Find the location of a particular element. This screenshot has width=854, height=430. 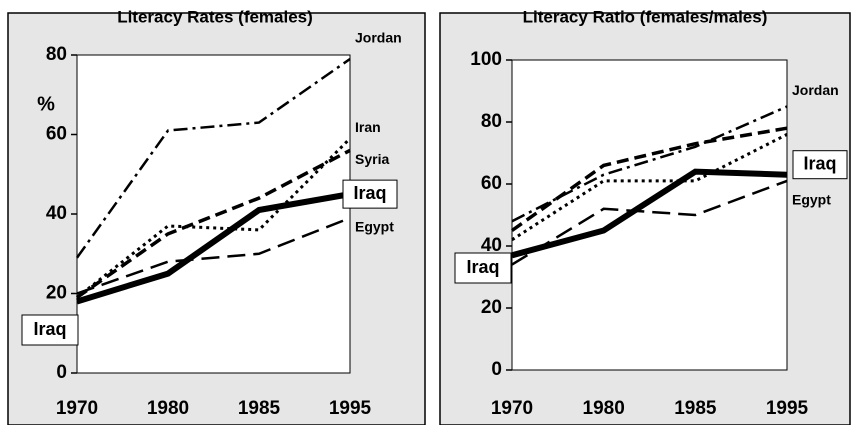

series-label: Syria is located at coordinates (372, 159).